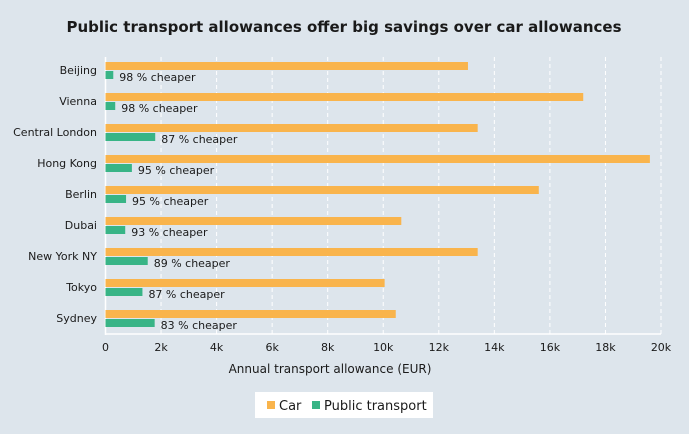  I want to click on x-tick-label: 6k, so click(272, 347).